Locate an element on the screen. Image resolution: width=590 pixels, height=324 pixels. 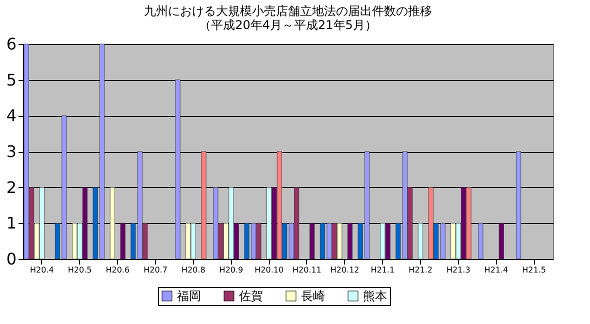
y-tick-label: 2 is located at coordinates (11, 187).